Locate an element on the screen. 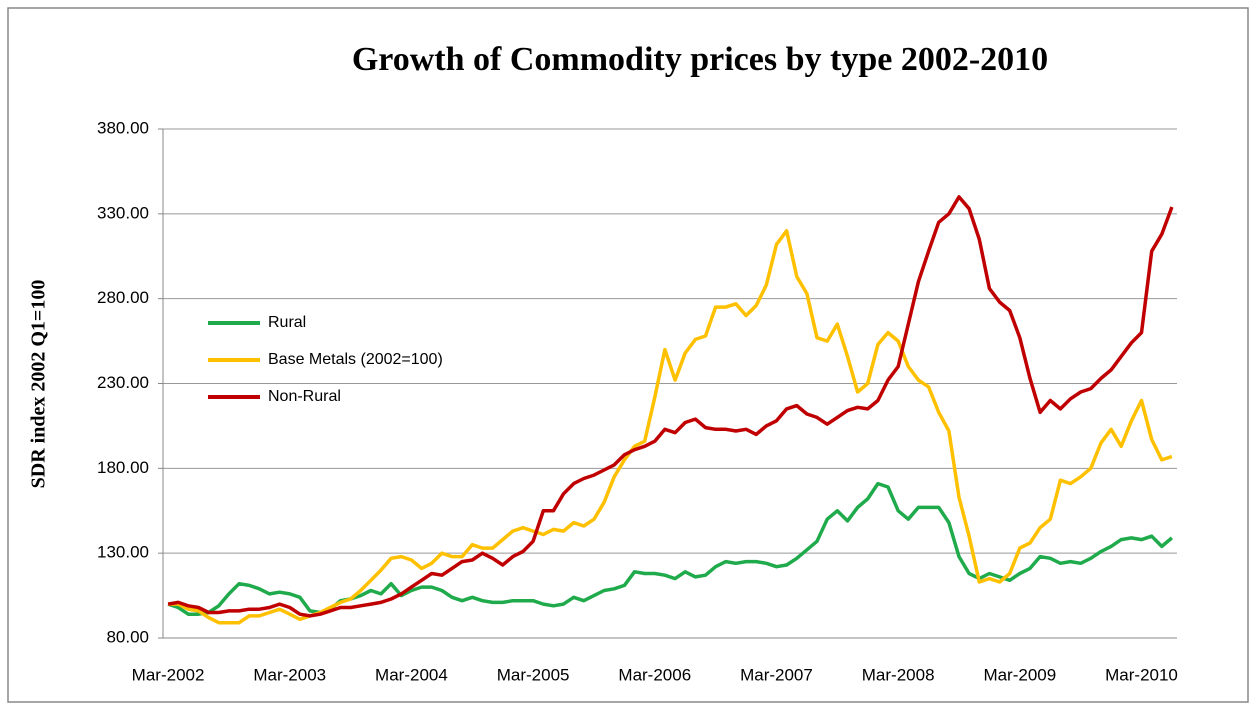 The image size is (1257, 709). legend-label: Rural is located at coordinates (287, 322).